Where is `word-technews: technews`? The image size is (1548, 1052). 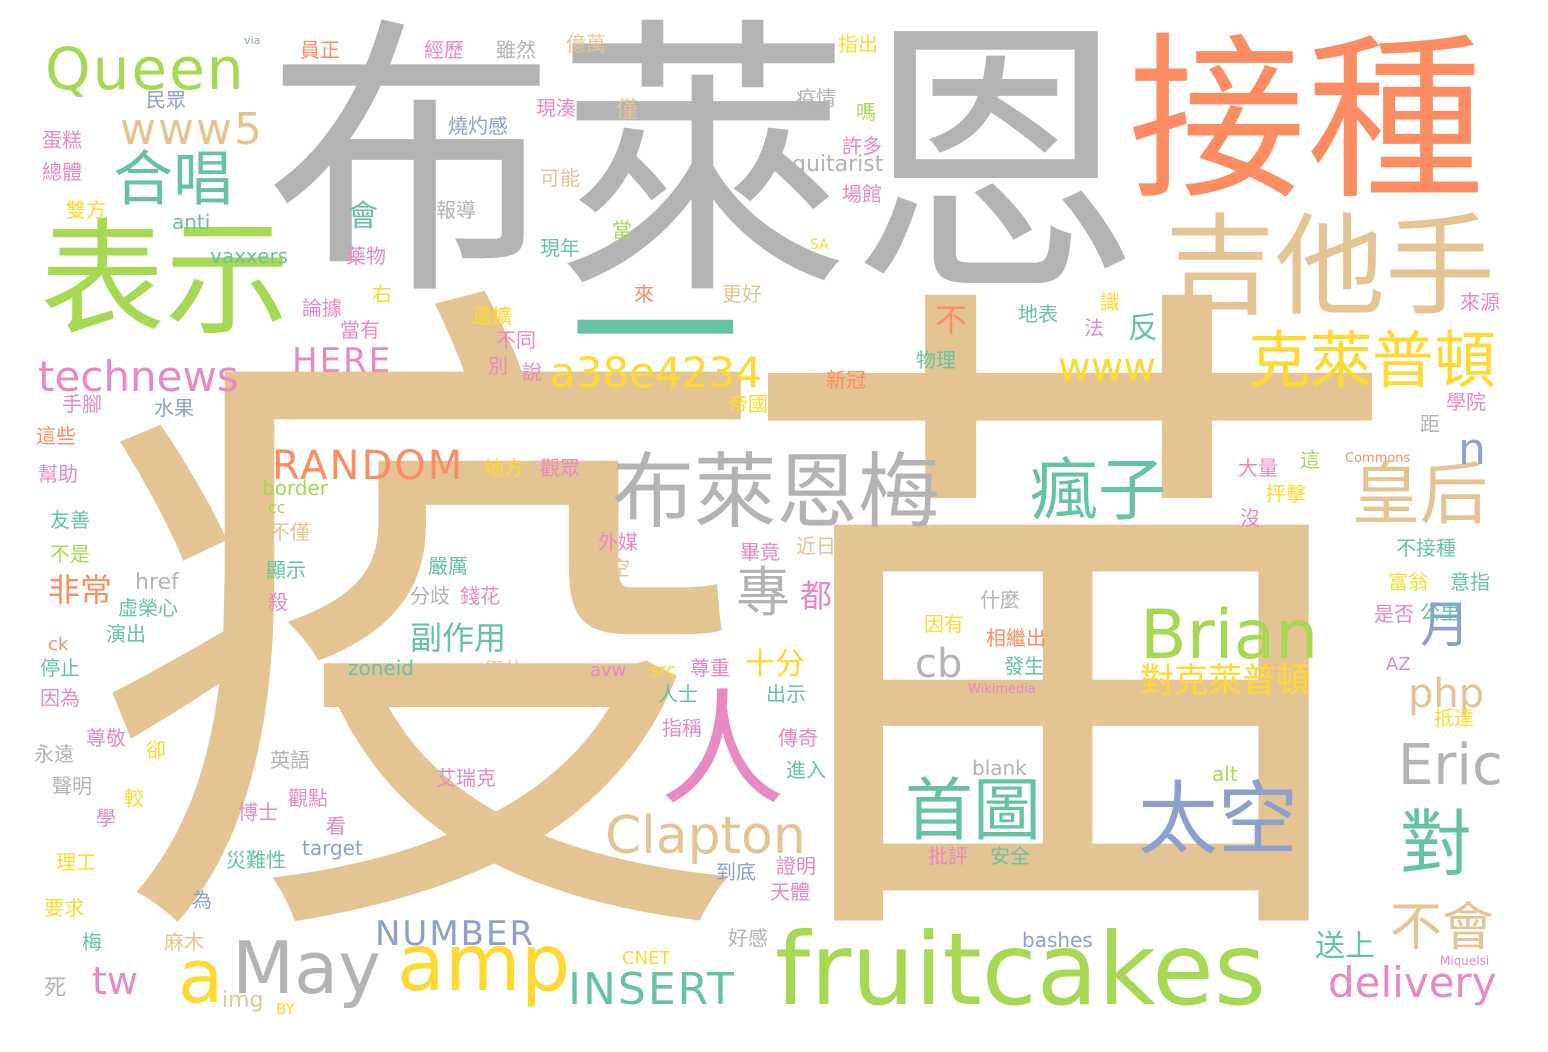
word-technews: technews is located at coordinates (138, 376).